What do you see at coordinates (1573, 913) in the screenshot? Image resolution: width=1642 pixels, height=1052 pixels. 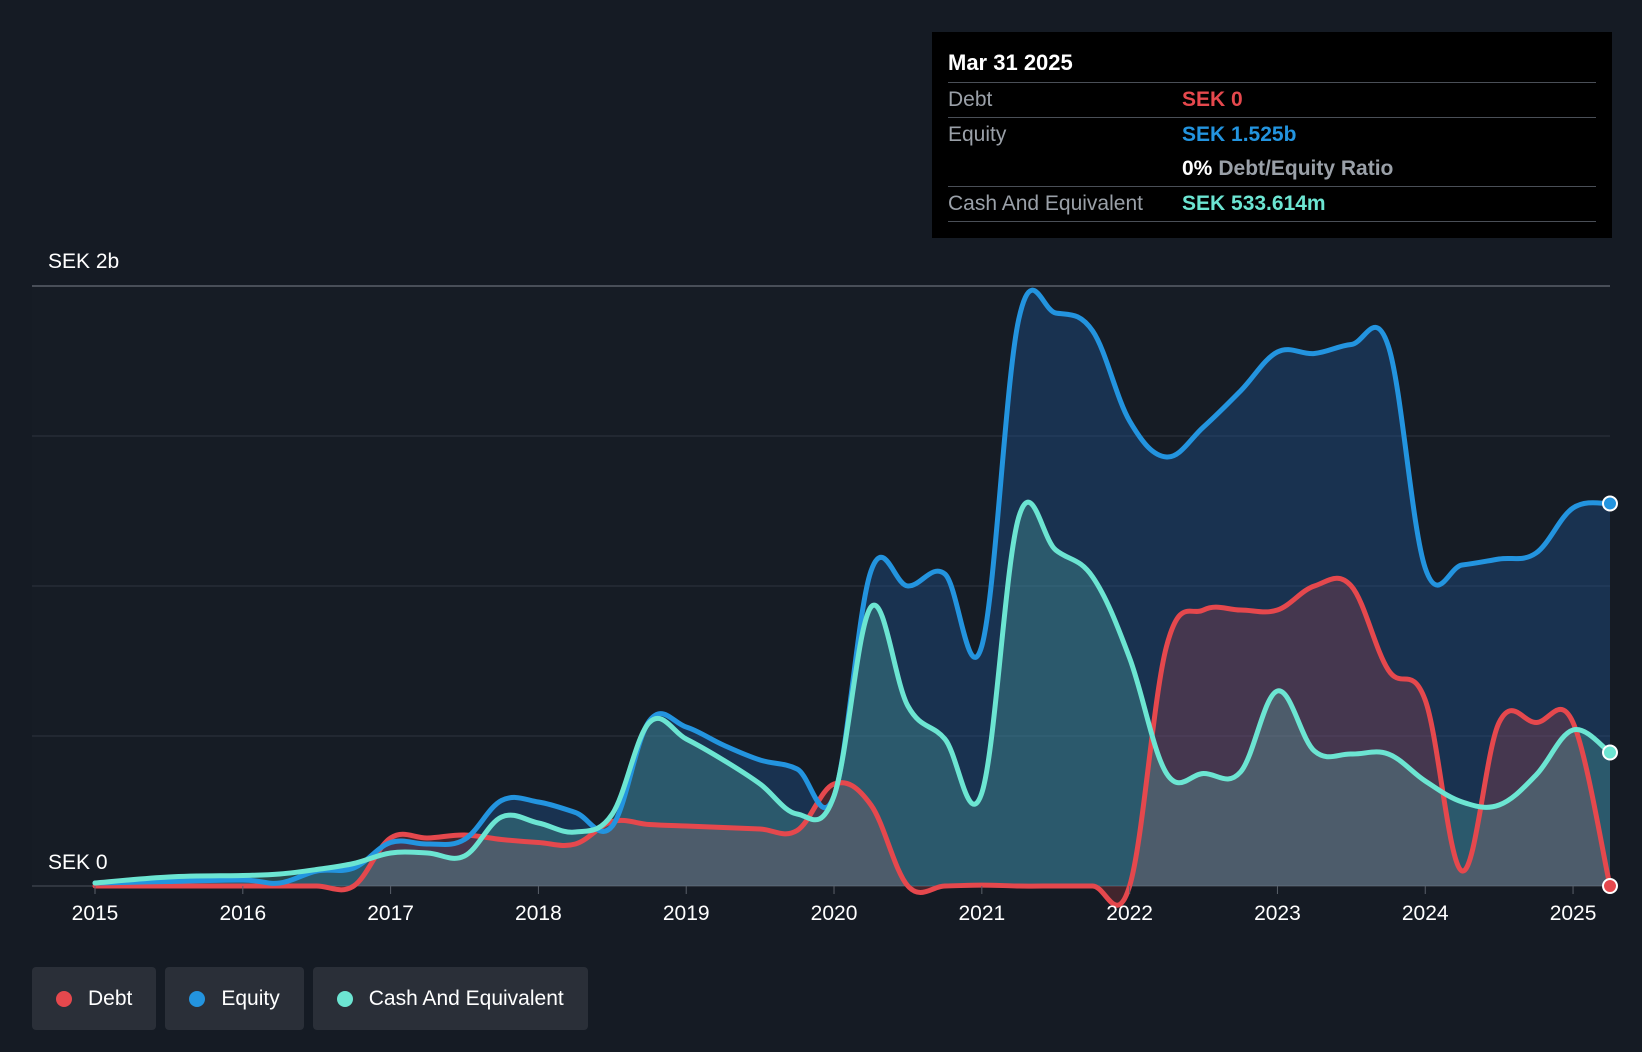 I see `x-tick-label: 2025` at bounding box center [1573, 913].